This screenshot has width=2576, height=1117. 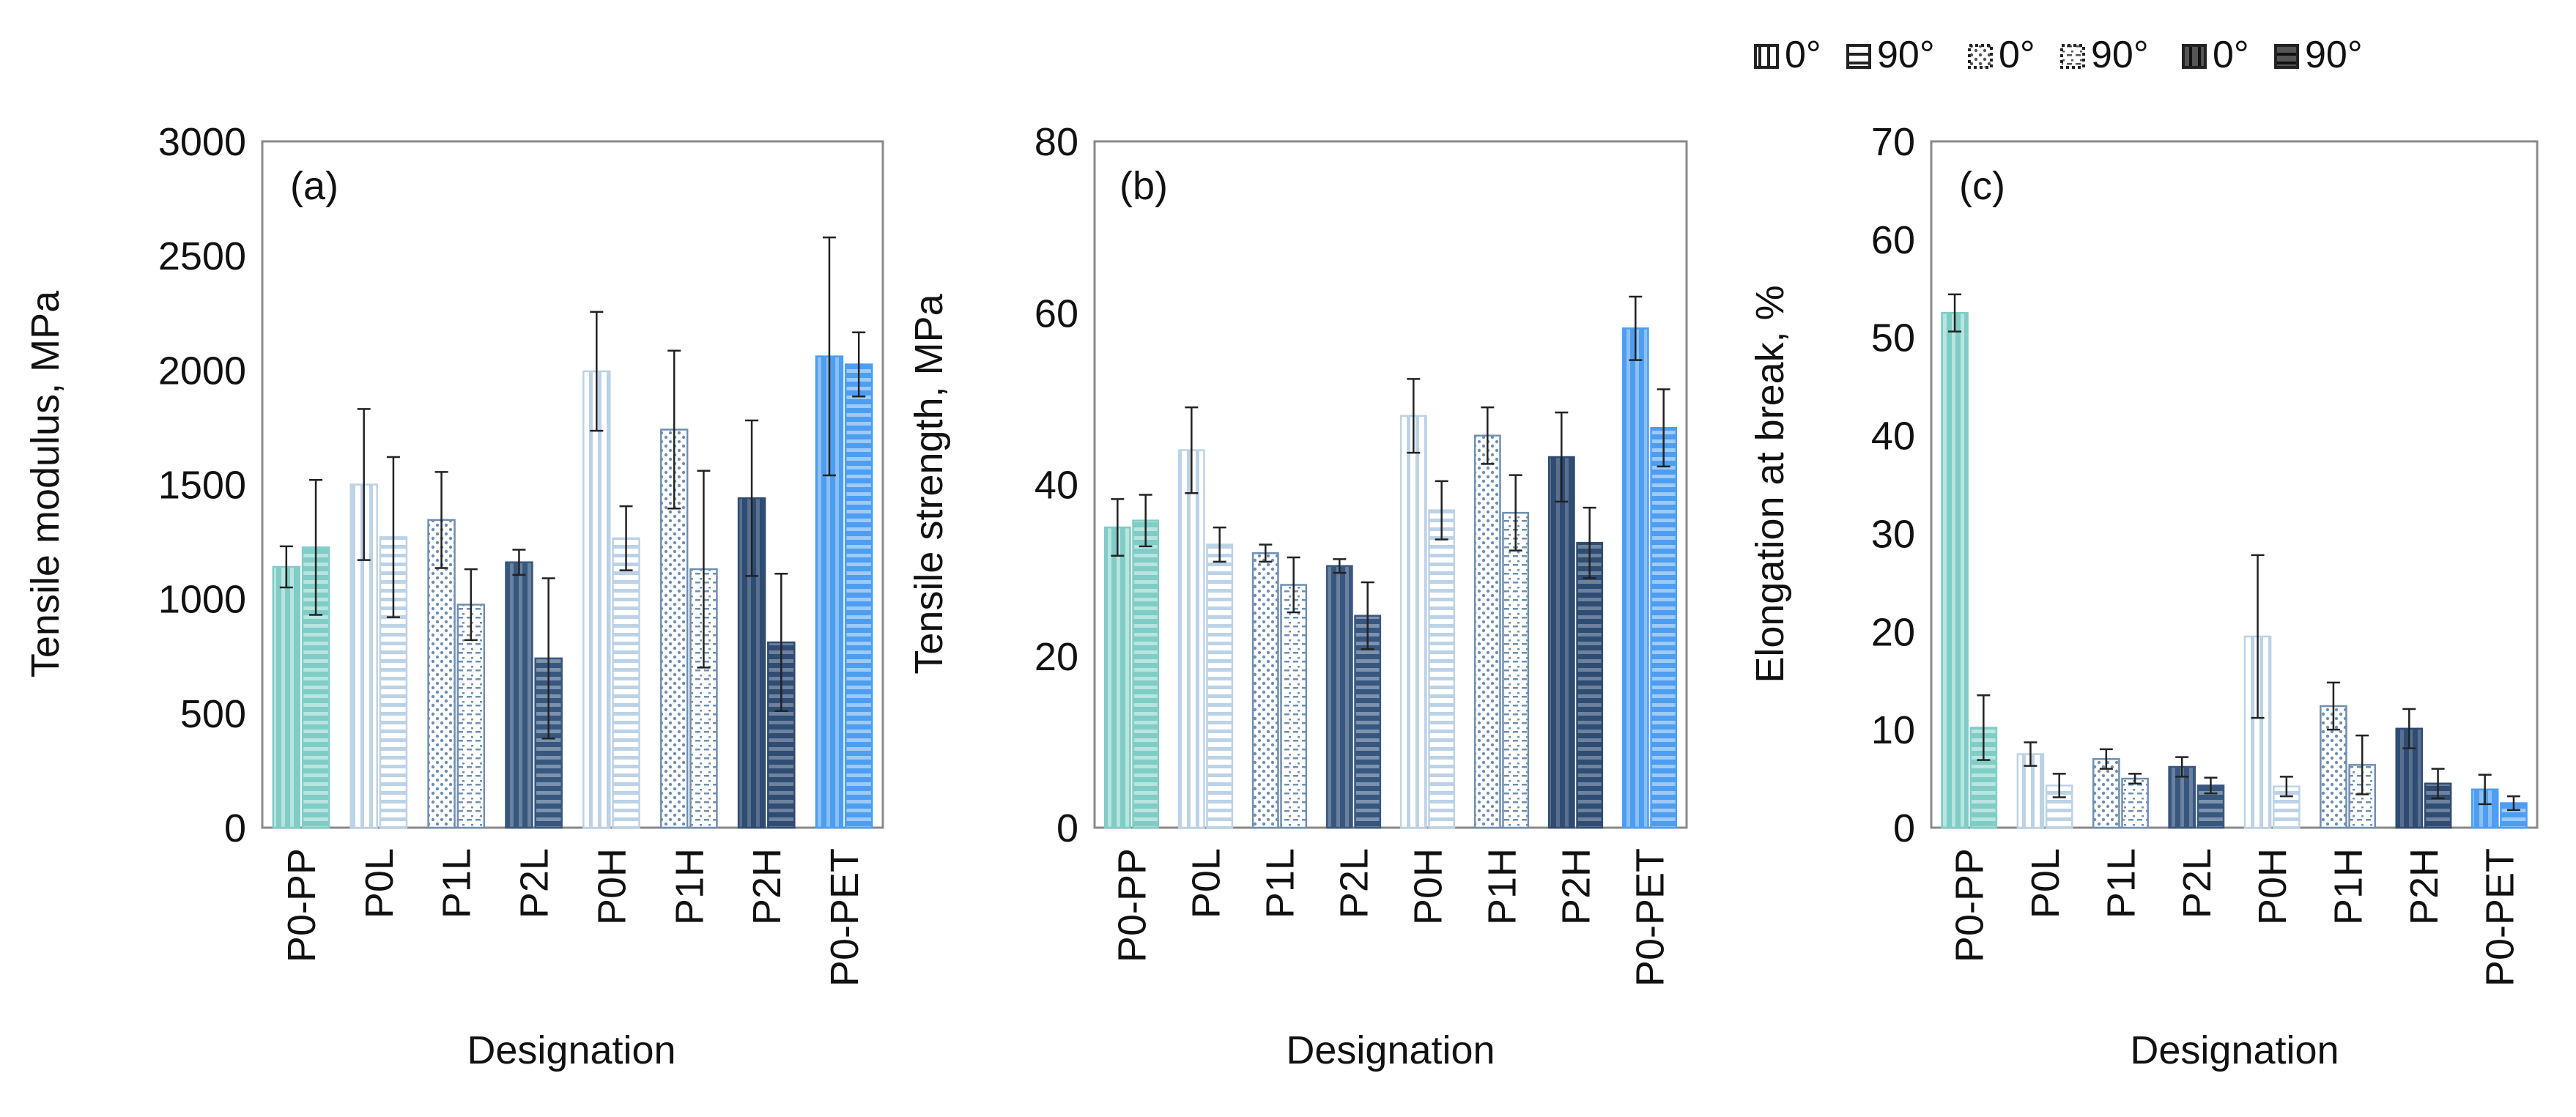 What do you see at coordinates (213, 714) in the screenshot?
I see `y-tick-label: 500` at bounding box center [213, 714].